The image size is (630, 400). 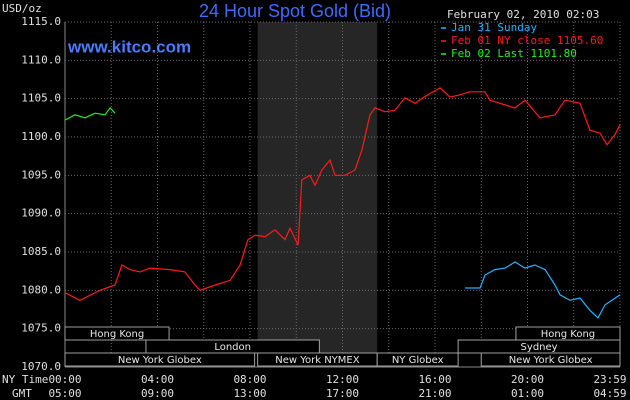 I want to click on legend-label: Jan 31 Sunday, so click(x=494, y=27).